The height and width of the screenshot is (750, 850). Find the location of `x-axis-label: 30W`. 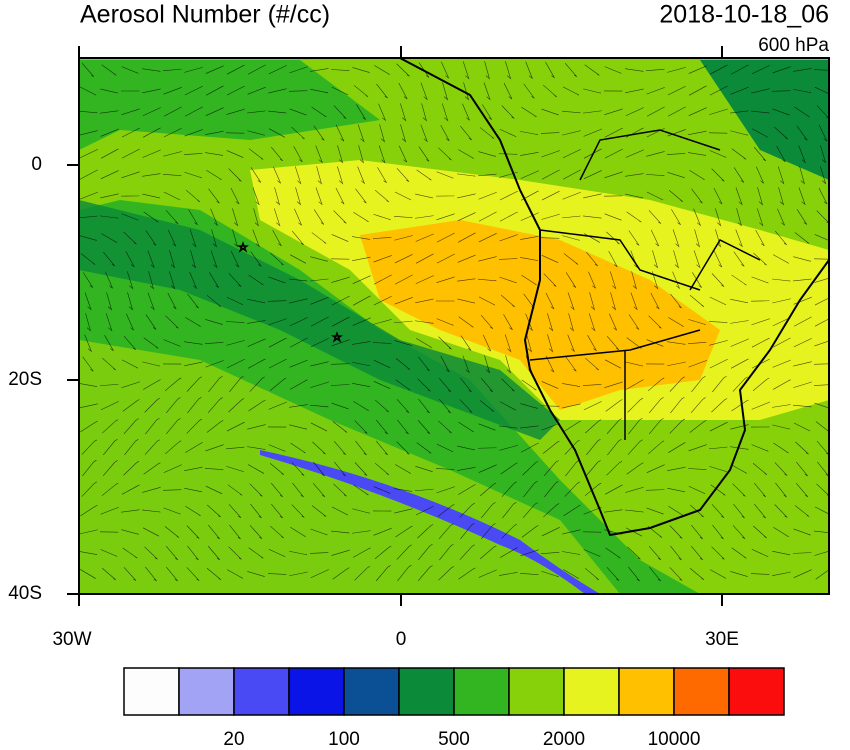

x-axis-label: 30W is located at coordinates (71, 639).